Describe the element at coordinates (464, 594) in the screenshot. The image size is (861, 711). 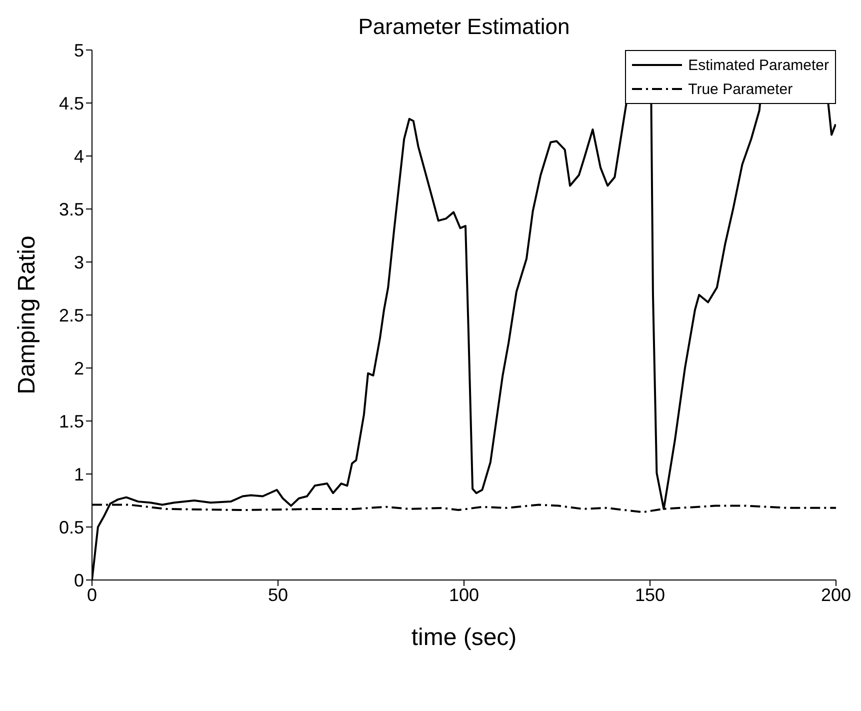
I see `x-tick-label: 100` at that location.